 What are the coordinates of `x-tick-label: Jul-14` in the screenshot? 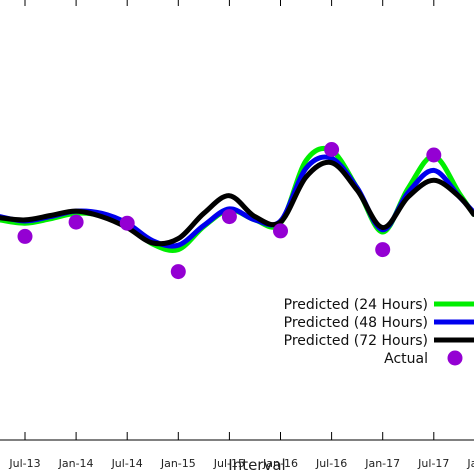 It's located at (127, 463).